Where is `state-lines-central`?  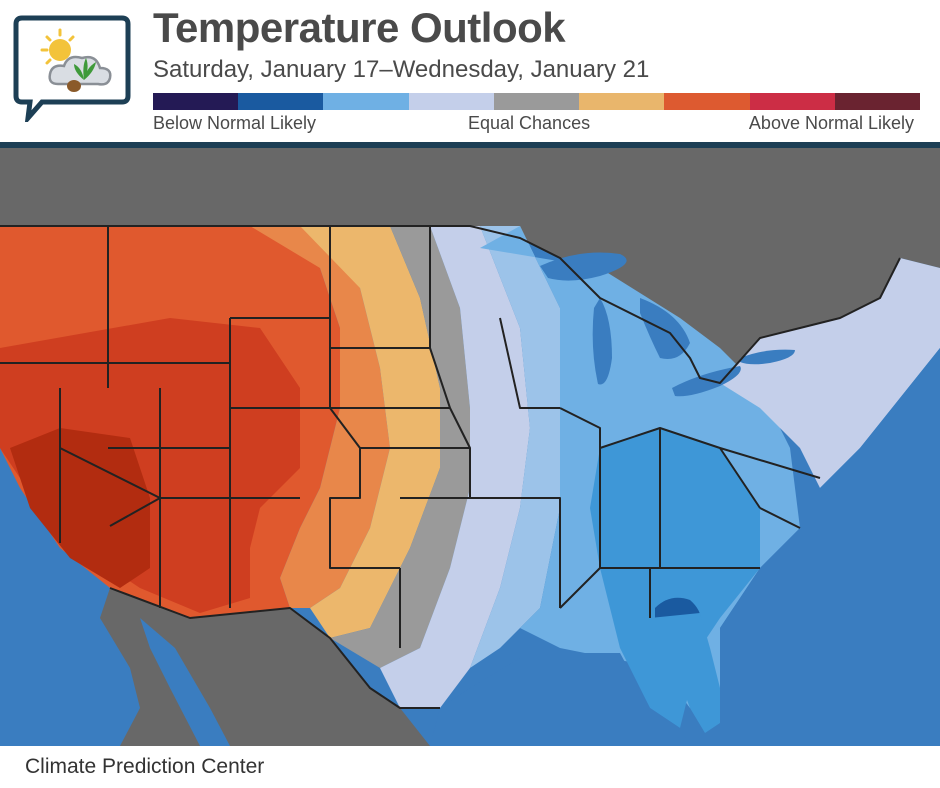
state-lines-central is located at coordinates (350, 437).